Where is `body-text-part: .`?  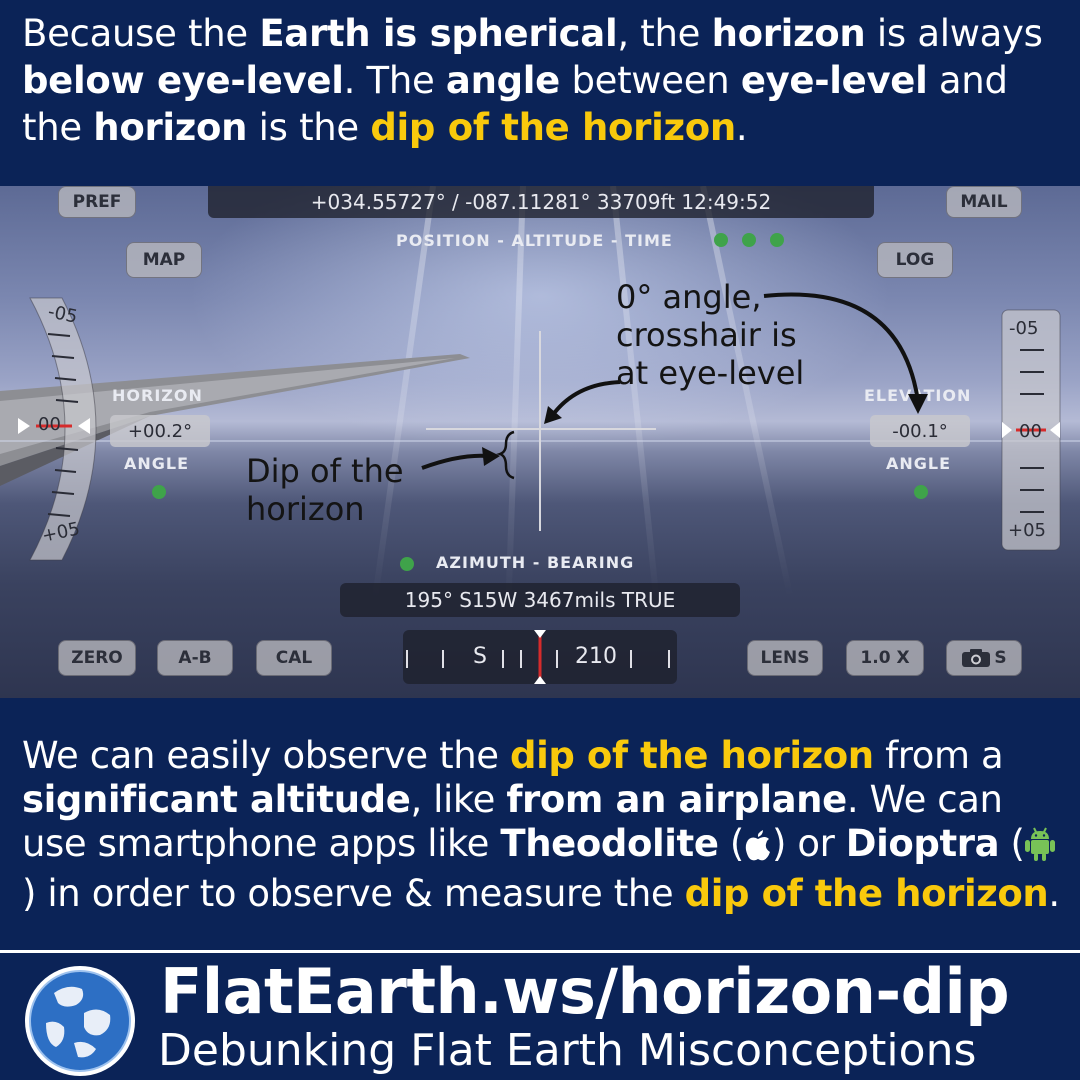
body-text-part: . is located at coordinates (1054, 893).